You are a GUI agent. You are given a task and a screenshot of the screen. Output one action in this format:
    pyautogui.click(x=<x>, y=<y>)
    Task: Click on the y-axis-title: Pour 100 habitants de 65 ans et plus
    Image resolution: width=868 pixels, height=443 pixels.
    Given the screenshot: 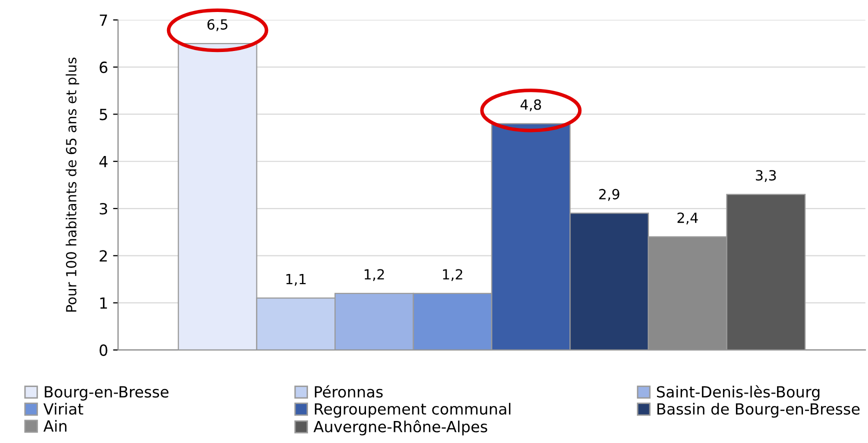 What is the action you would take?
    pyautogui.click(x=73, y=185)
    